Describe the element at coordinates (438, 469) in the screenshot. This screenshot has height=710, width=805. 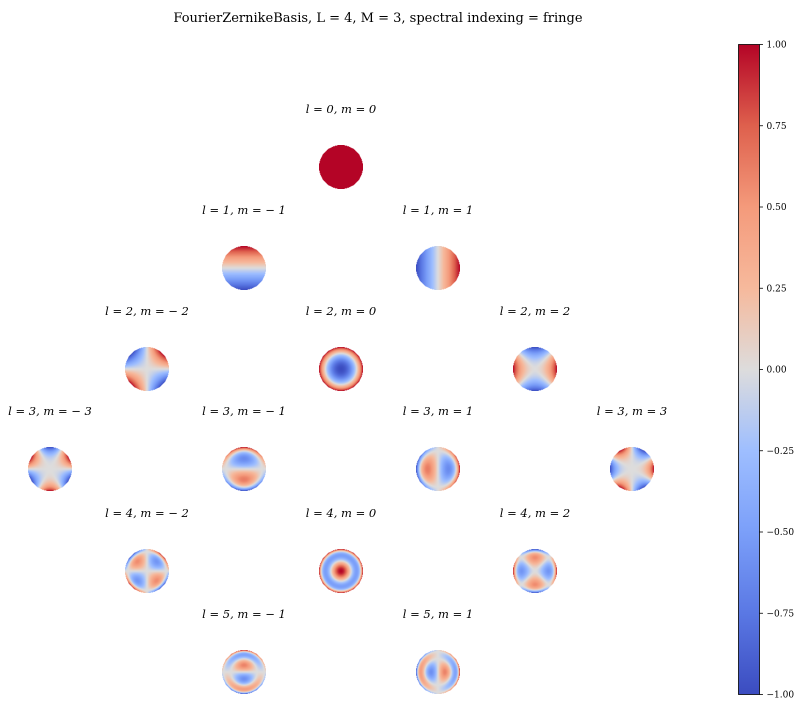
I see `mode-disk-l3-m1` at that location.